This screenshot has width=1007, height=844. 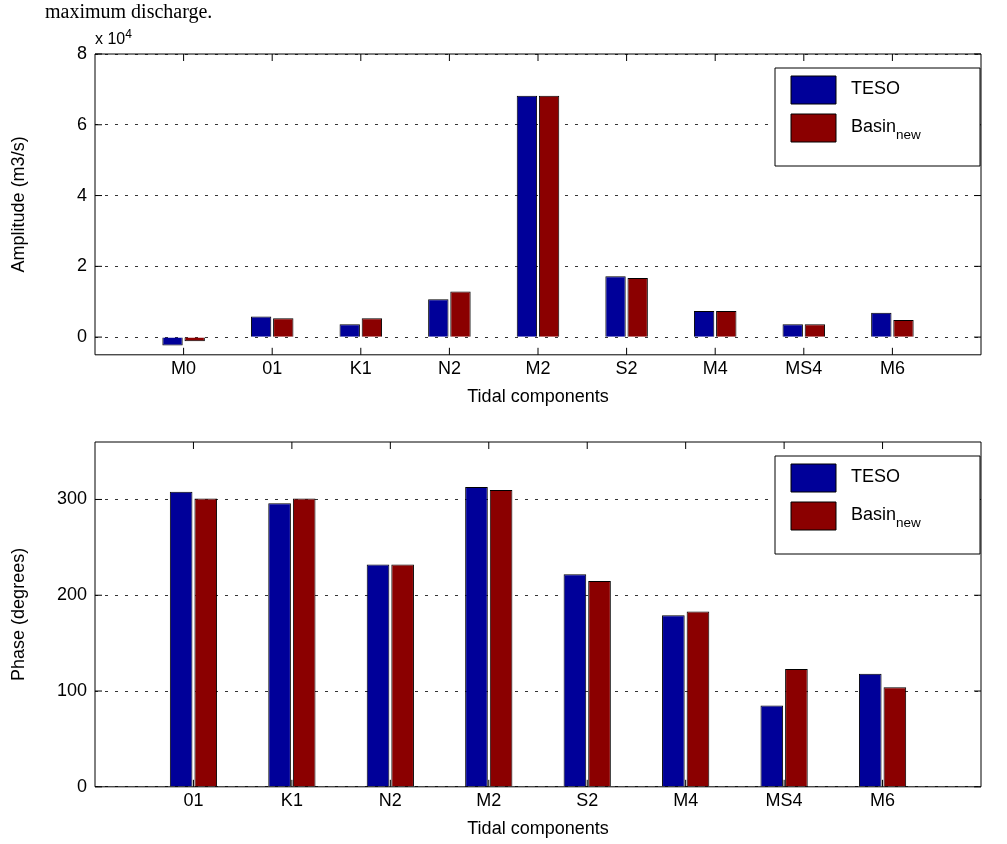 What do you see at coordinates (71, 594) in the screenshot?
I see `y-tick-label: 200` at bounding box center [71, 594].